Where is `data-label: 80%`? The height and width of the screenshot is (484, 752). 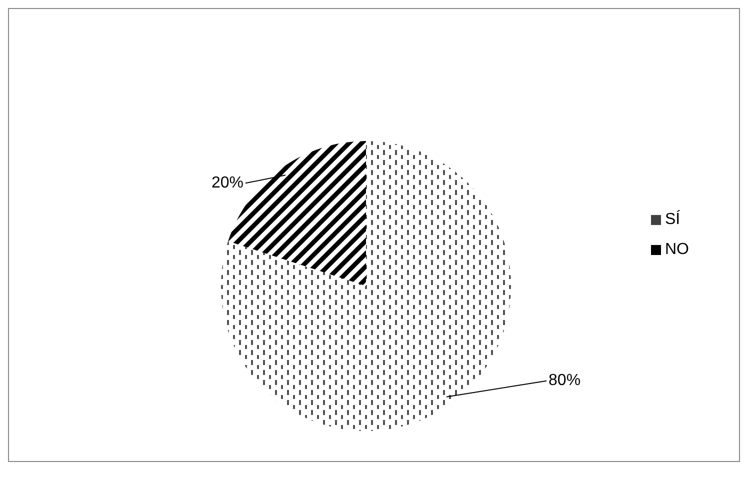
data-label: 80% is located at coordinates (564, 381).